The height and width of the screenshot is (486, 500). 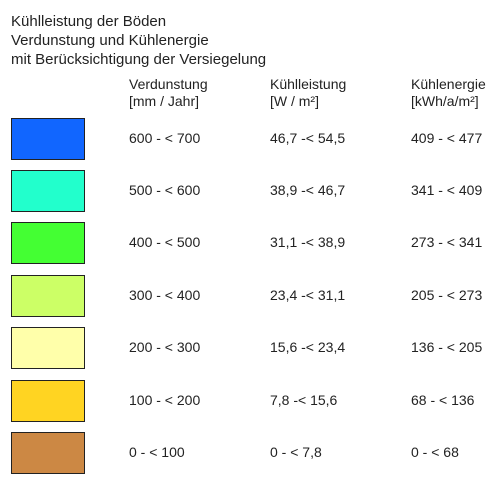 I want to click on kuehlenergie-value: 409 - < 477, so click(x=447, y=138).